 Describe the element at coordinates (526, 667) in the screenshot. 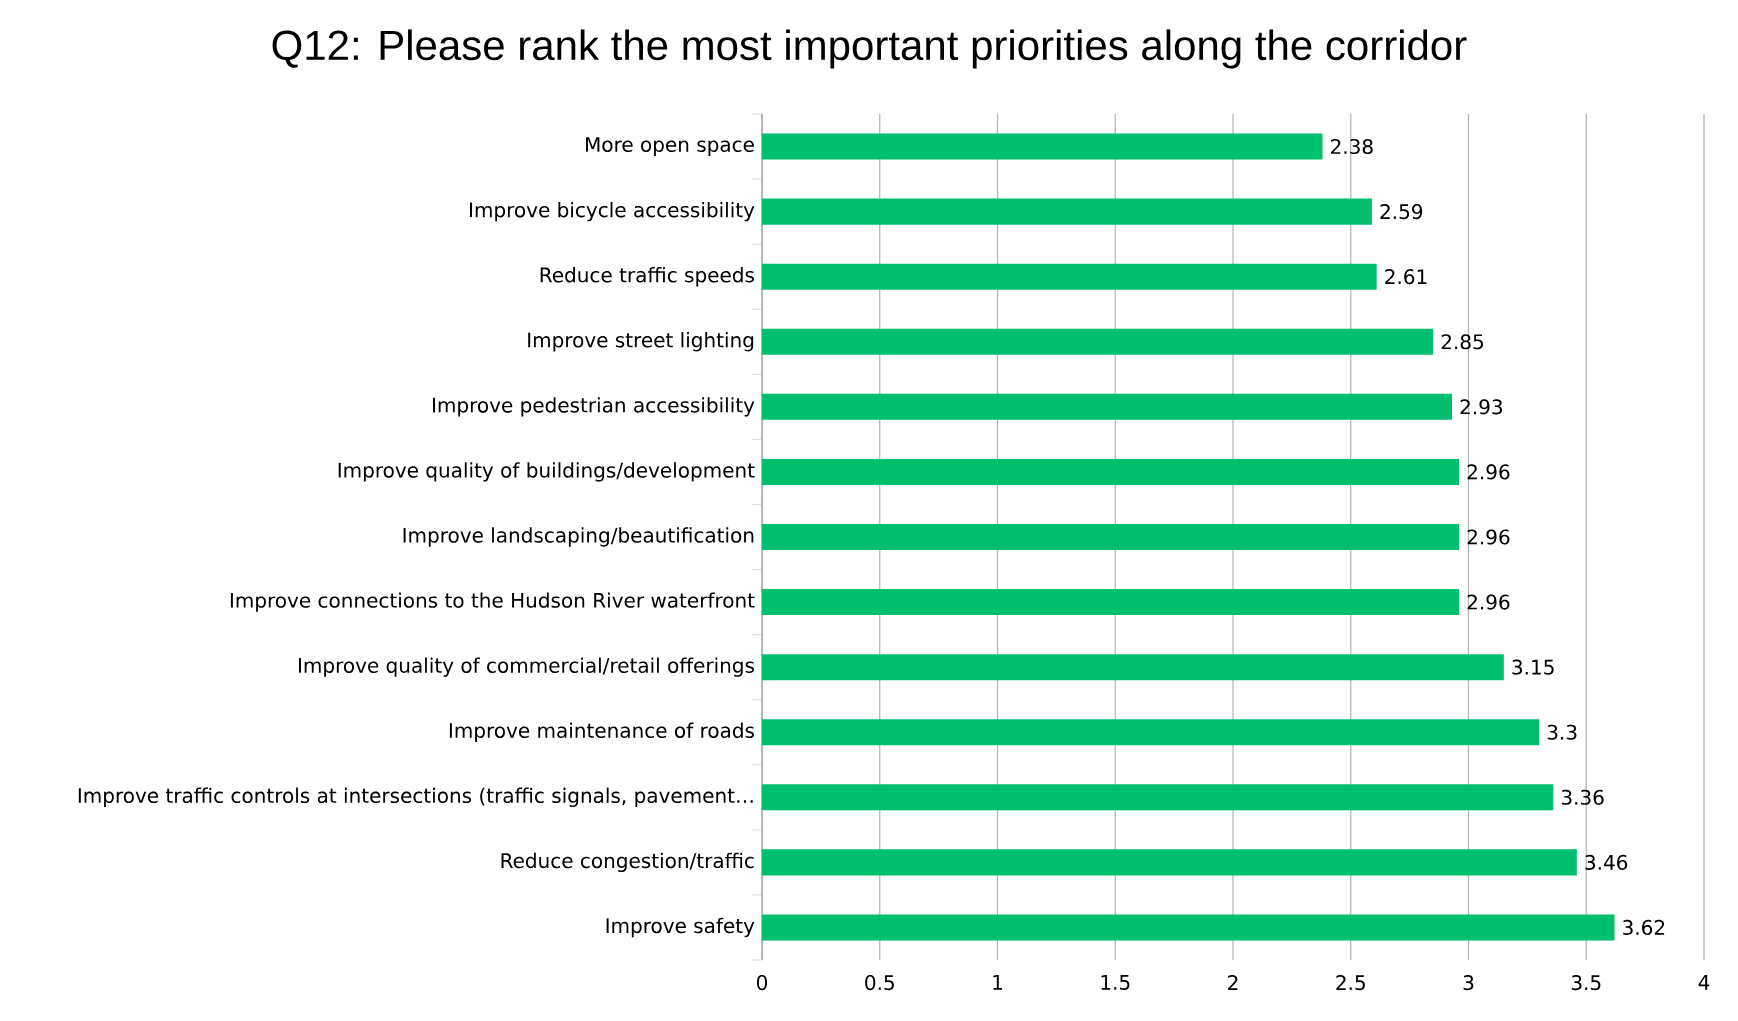

I see `y-tick-label: Improve quality of commercial/retail offerings` at that location.